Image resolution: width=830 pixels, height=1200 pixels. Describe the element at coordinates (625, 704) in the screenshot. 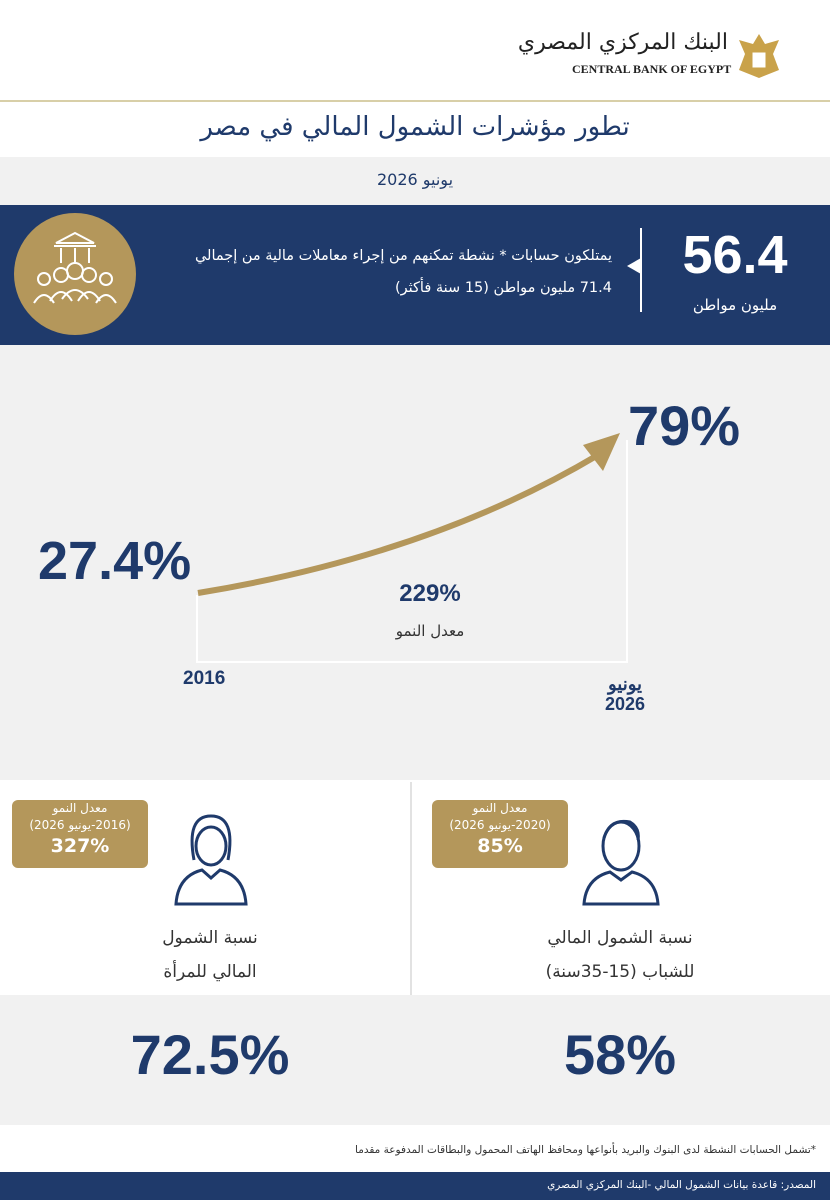

I see `end-label: 2026` at that location.